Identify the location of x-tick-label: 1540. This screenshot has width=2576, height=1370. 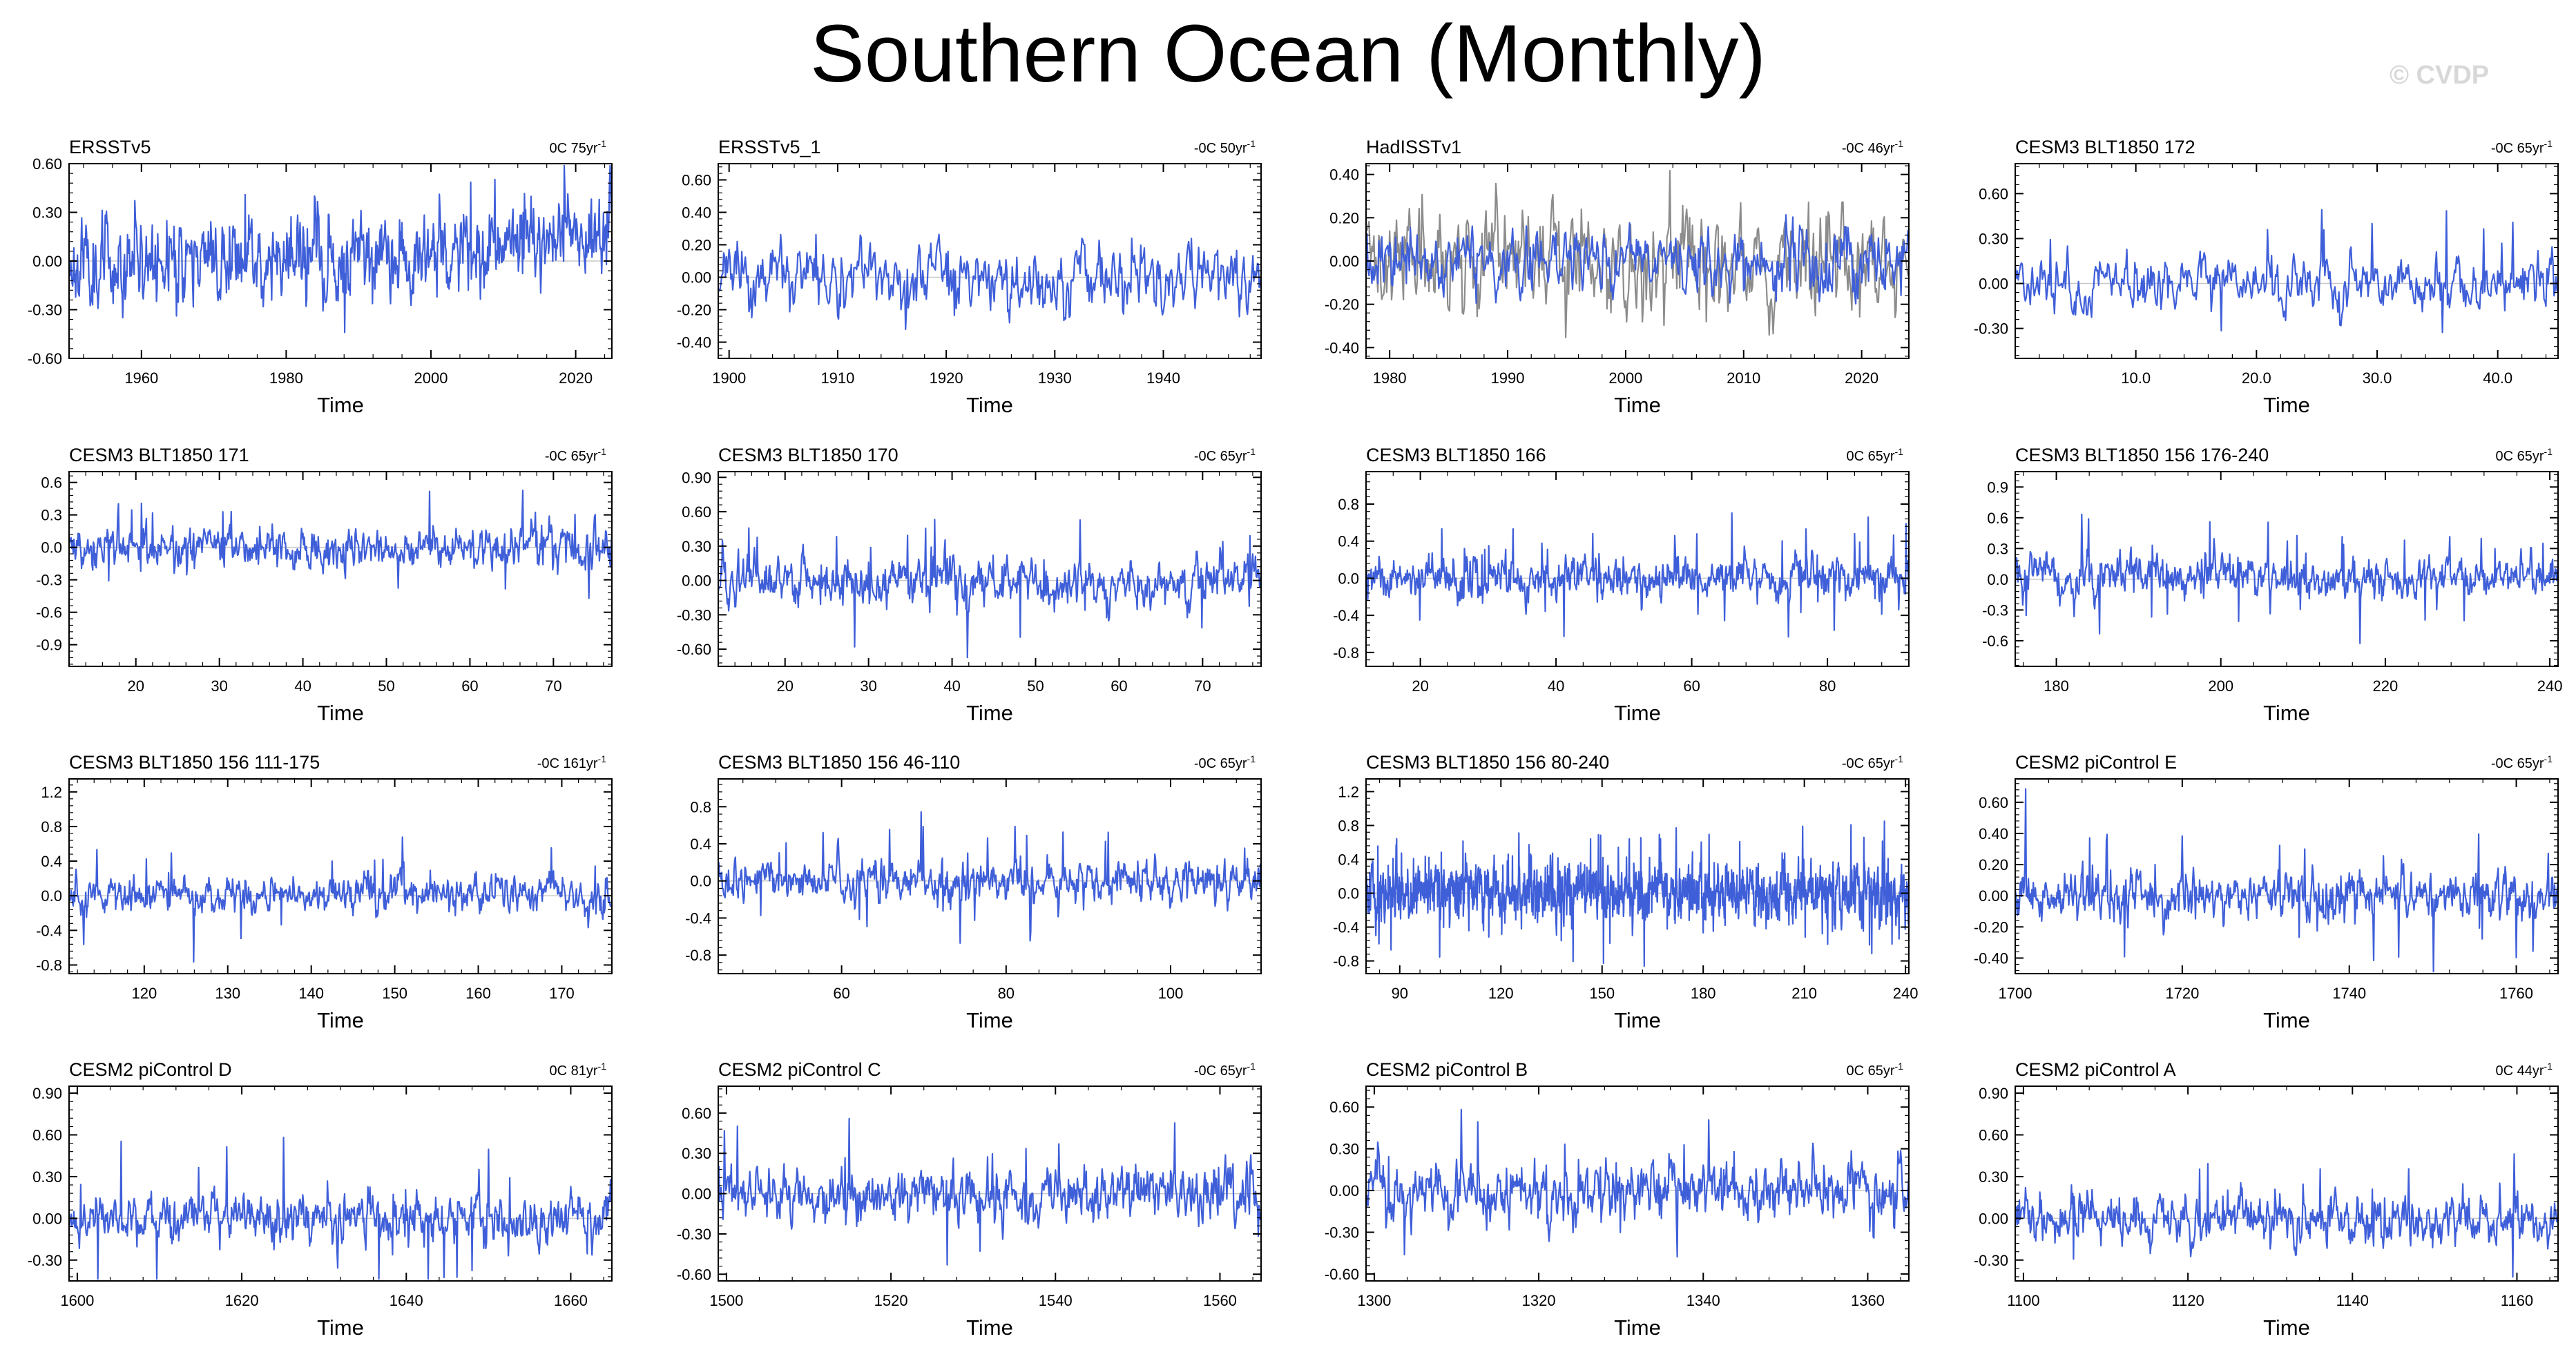
(1056, 1300).